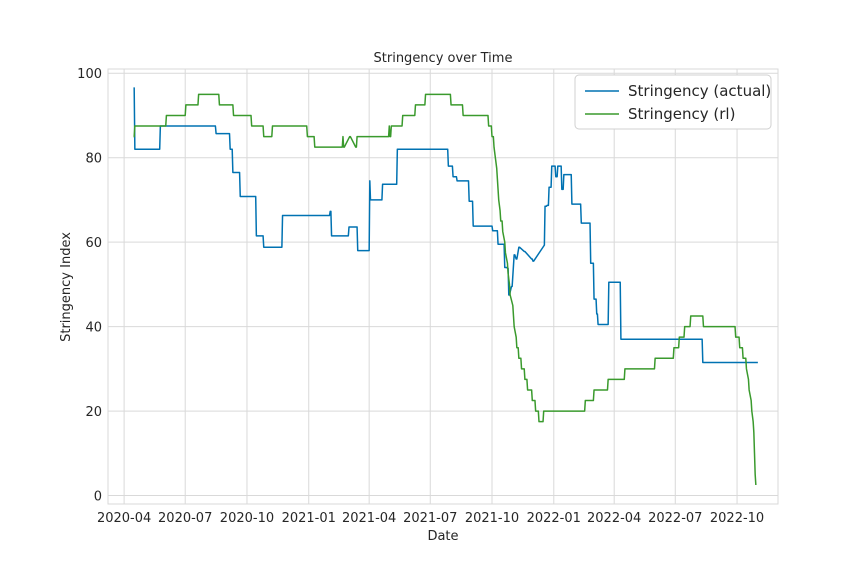  I want to click on x-tick-label: 2022-01, so click(554, 518).